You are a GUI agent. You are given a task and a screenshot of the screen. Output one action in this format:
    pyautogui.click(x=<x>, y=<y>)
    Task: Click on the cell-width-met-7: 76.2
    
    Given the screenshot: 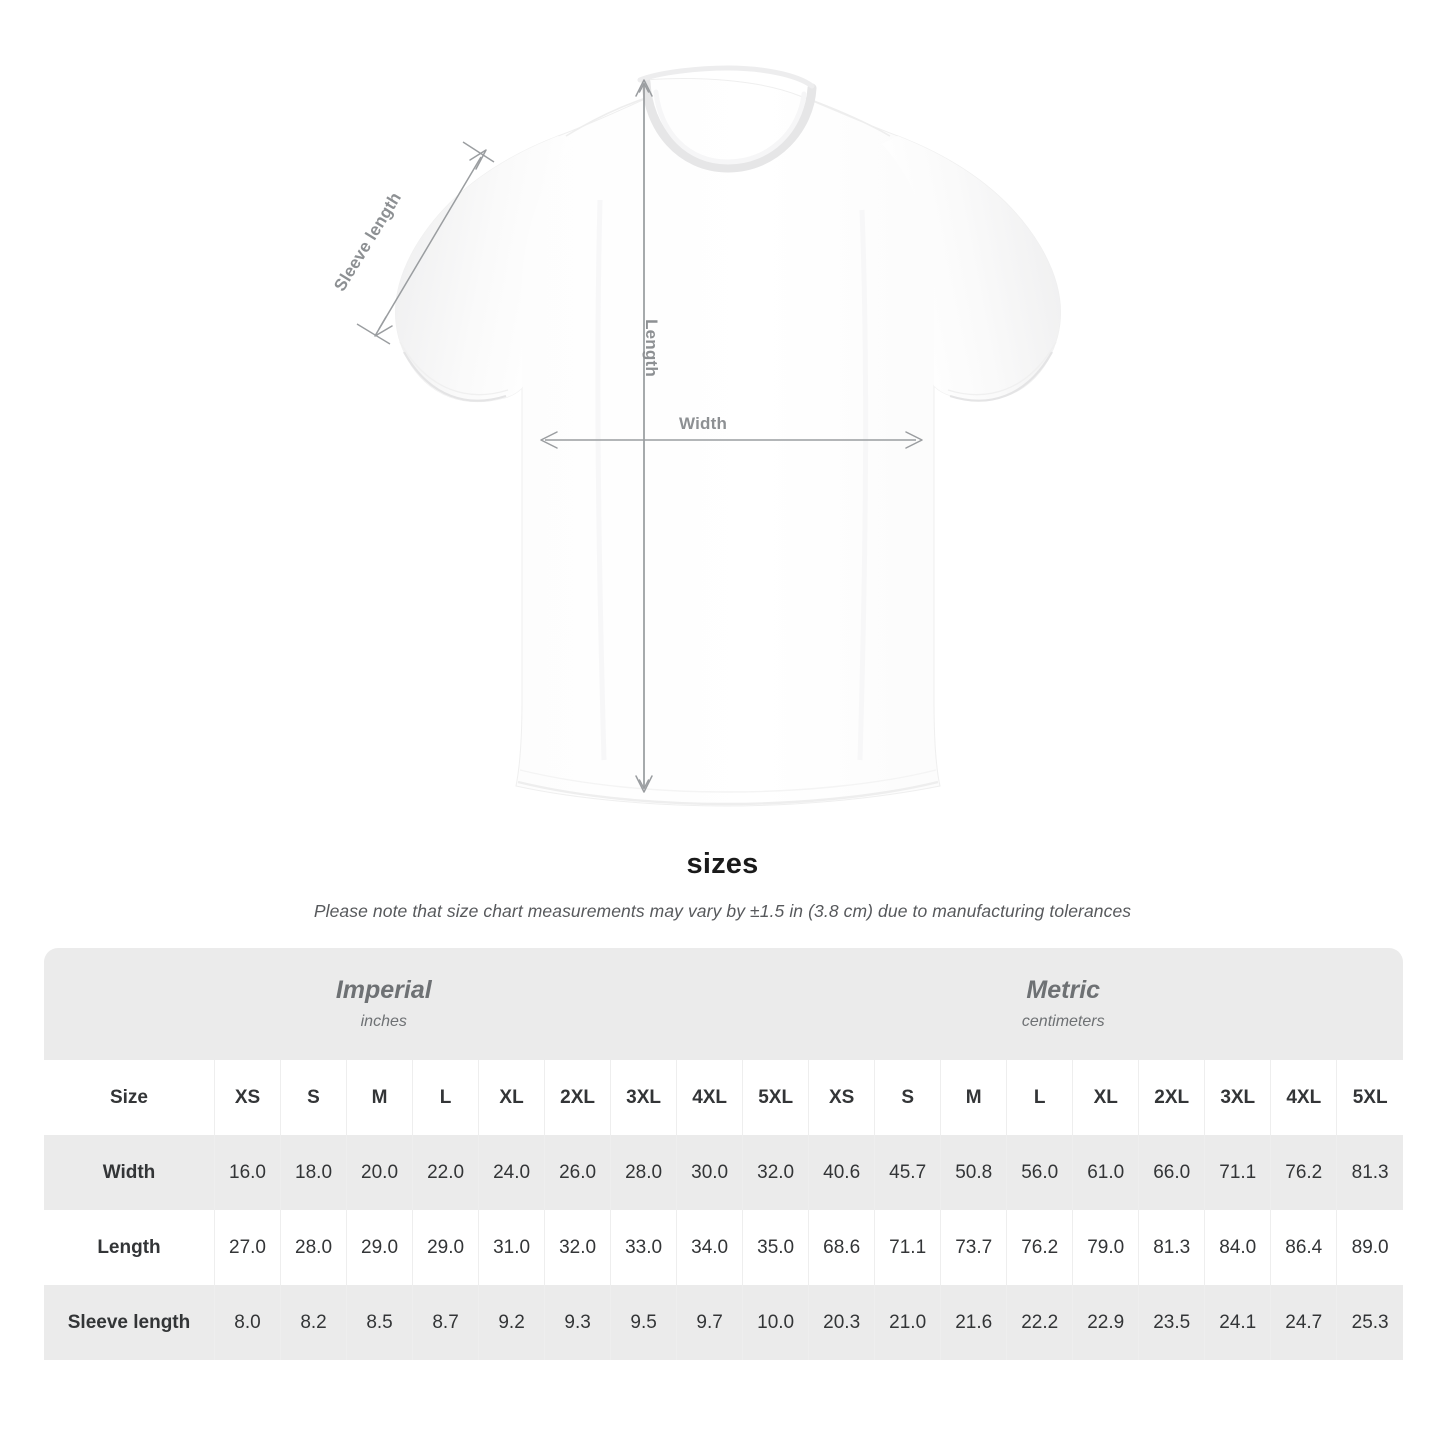 What is the action you would take?
    pyautogui.click(x=1304, y=1172)
    